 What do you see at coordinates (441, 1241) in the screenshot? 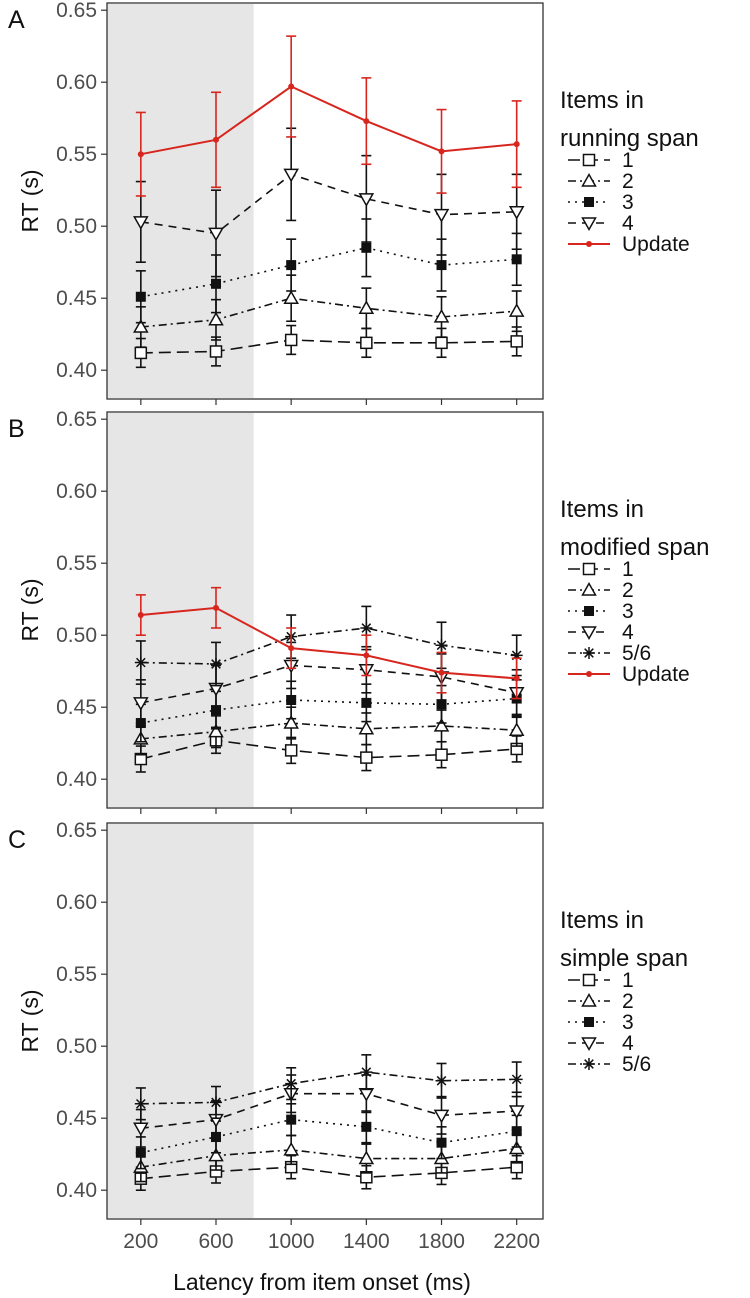
I see `x-tick-label: 1800` at bounding box center [441, 1241].